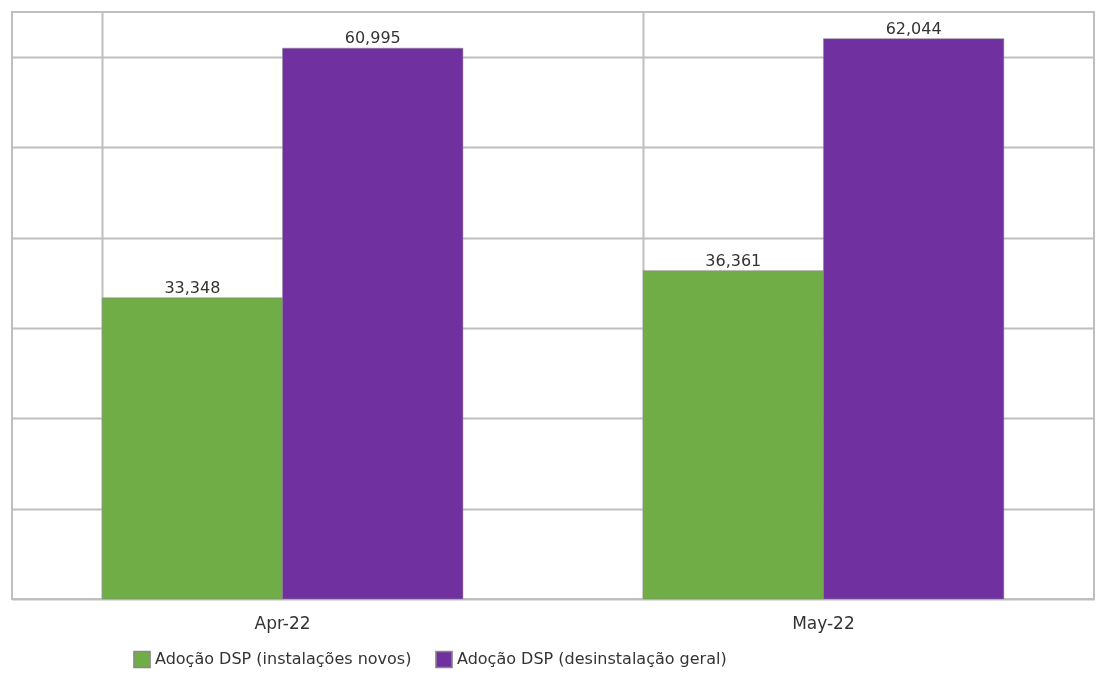 This screenshot has height=696, width=1096. What do you see at coordinates (282, 622) in the screenshot?
I see `x-tick-label: Apr-22` at bounding box center [282, 622].